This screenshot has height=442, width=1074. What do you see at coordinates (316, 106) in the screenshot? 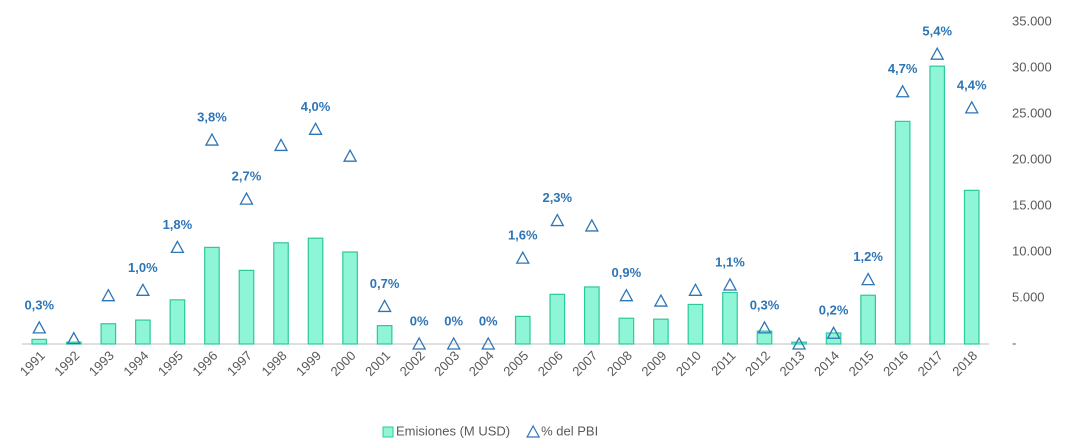
I see `value-label: 4,0%` at bounding box center [316, 106].